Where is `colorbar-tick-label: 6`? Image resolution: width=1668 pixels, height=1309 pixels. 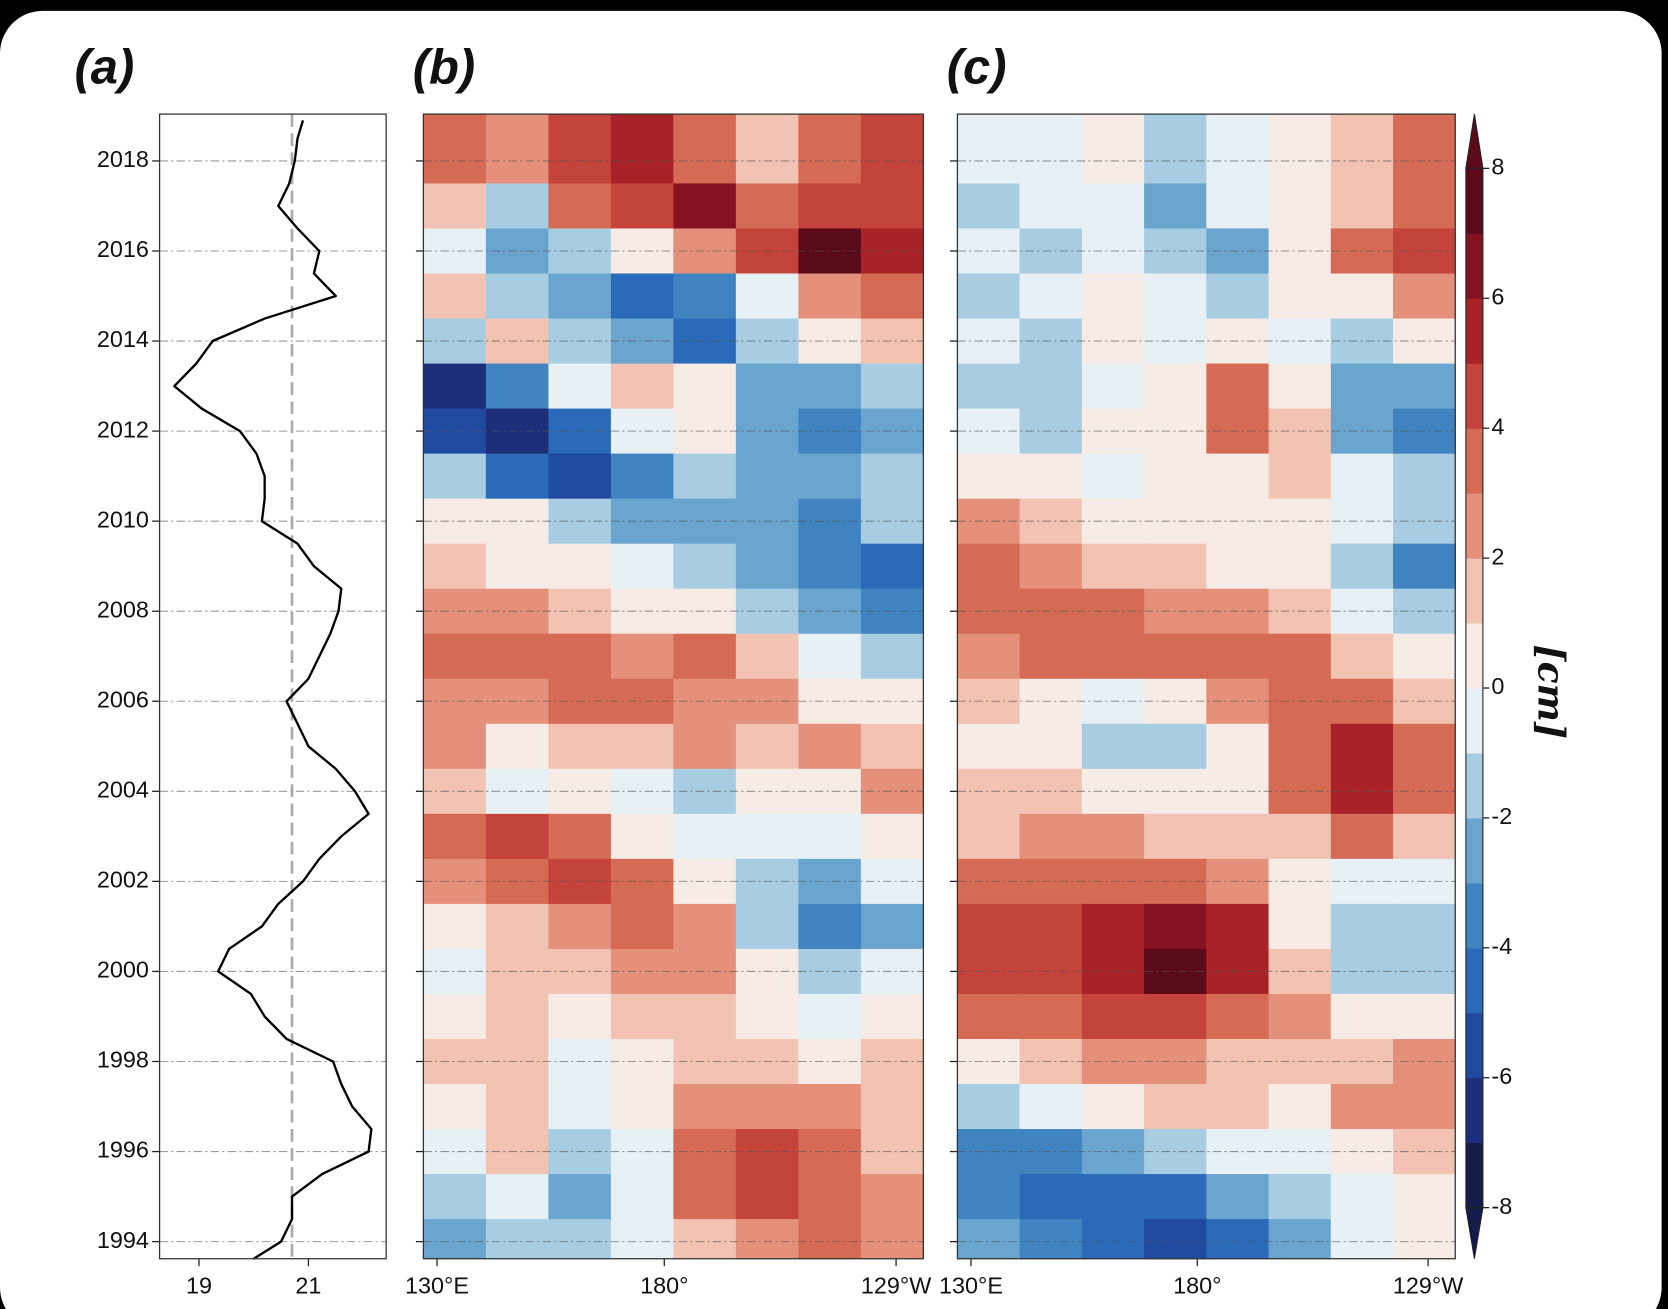
colorbar-tick-label: 6 is located at coordinates (1497, 296).